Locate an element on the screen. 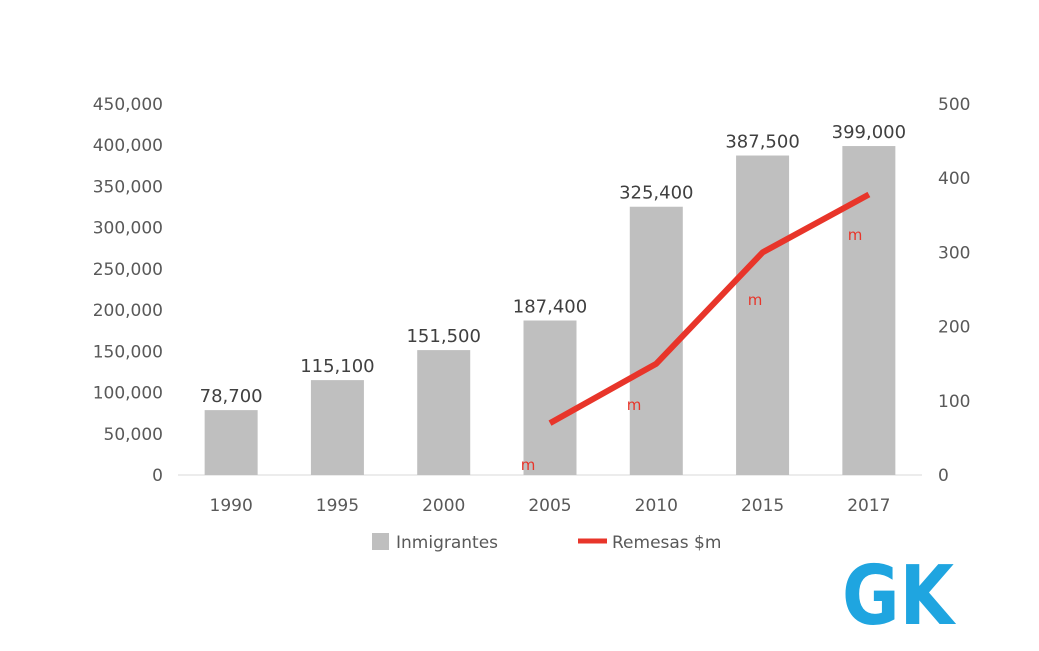  x-tick-label: 2000 is located at coordinates (443, 506).